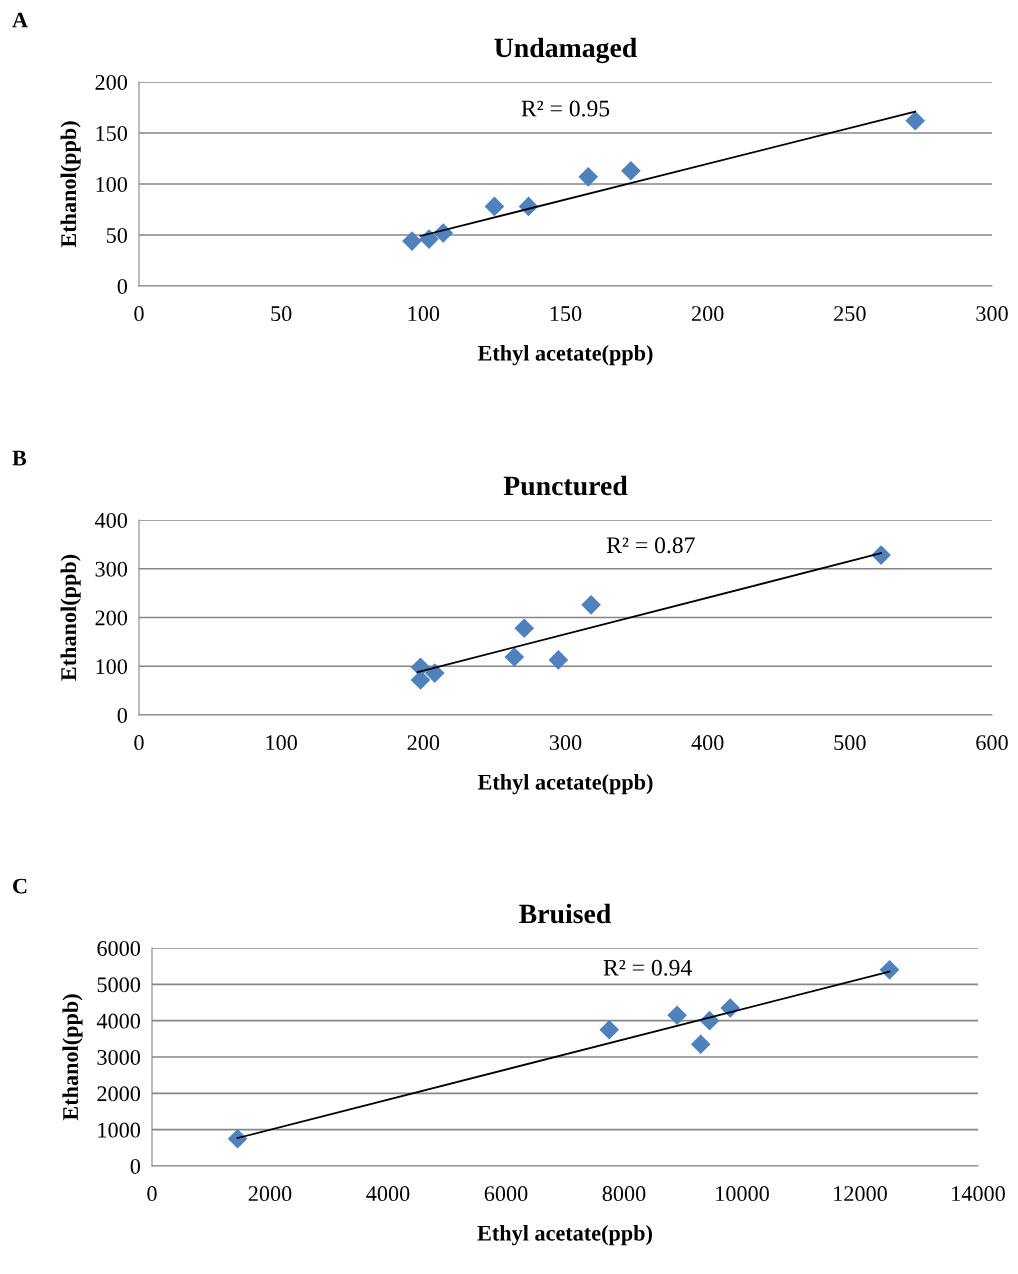 Image resolution: width=1018 pixels, height=1274 pixels. I want to click on text: B, so click(19, 458).